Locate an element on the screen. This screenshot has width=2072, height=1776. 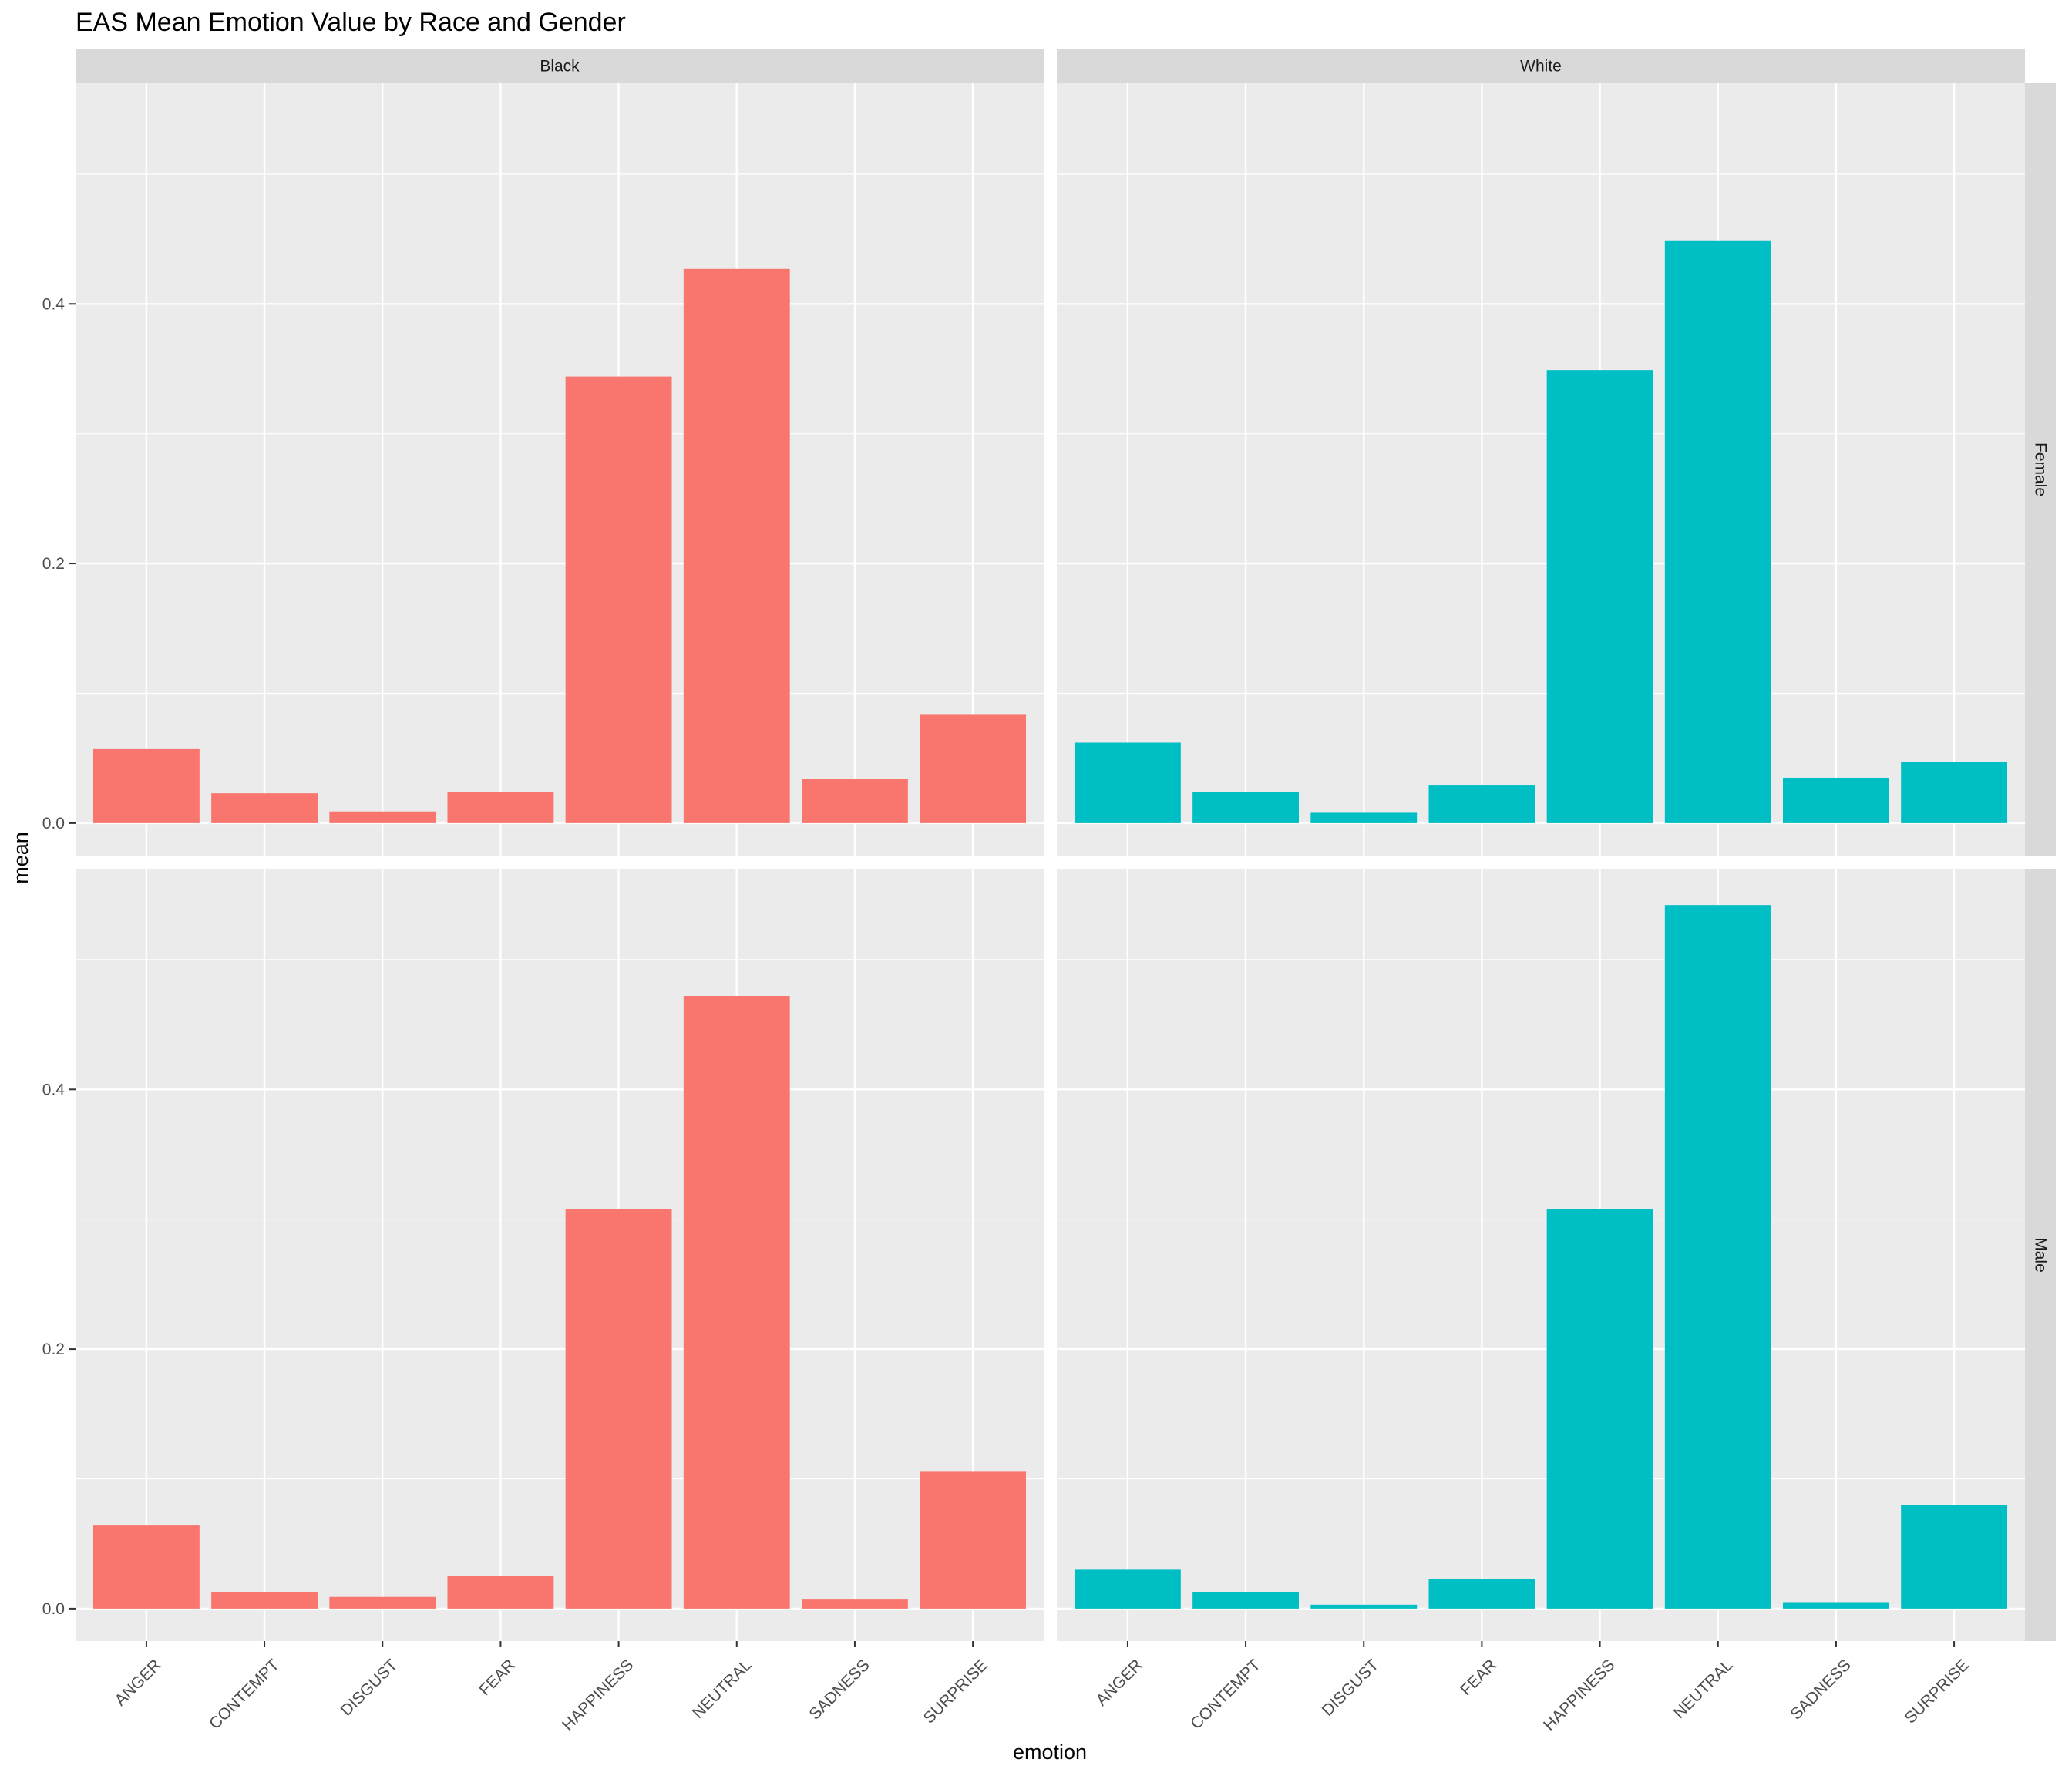
bar-black-female-contempt is located at coordinates (265, 808).